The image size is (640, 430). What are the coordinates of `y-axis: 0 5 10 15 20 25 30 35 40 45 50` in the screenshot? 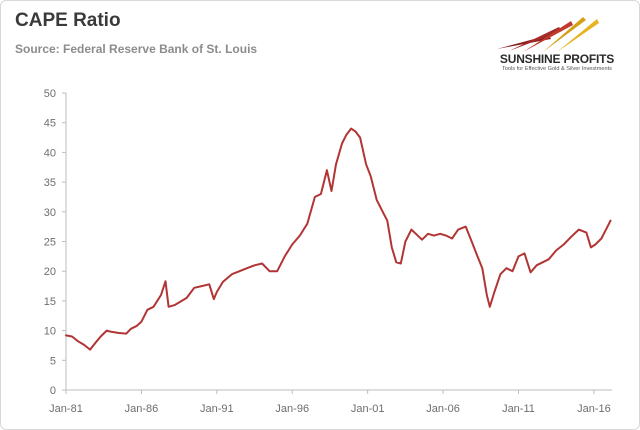 It's located at (55, 242).